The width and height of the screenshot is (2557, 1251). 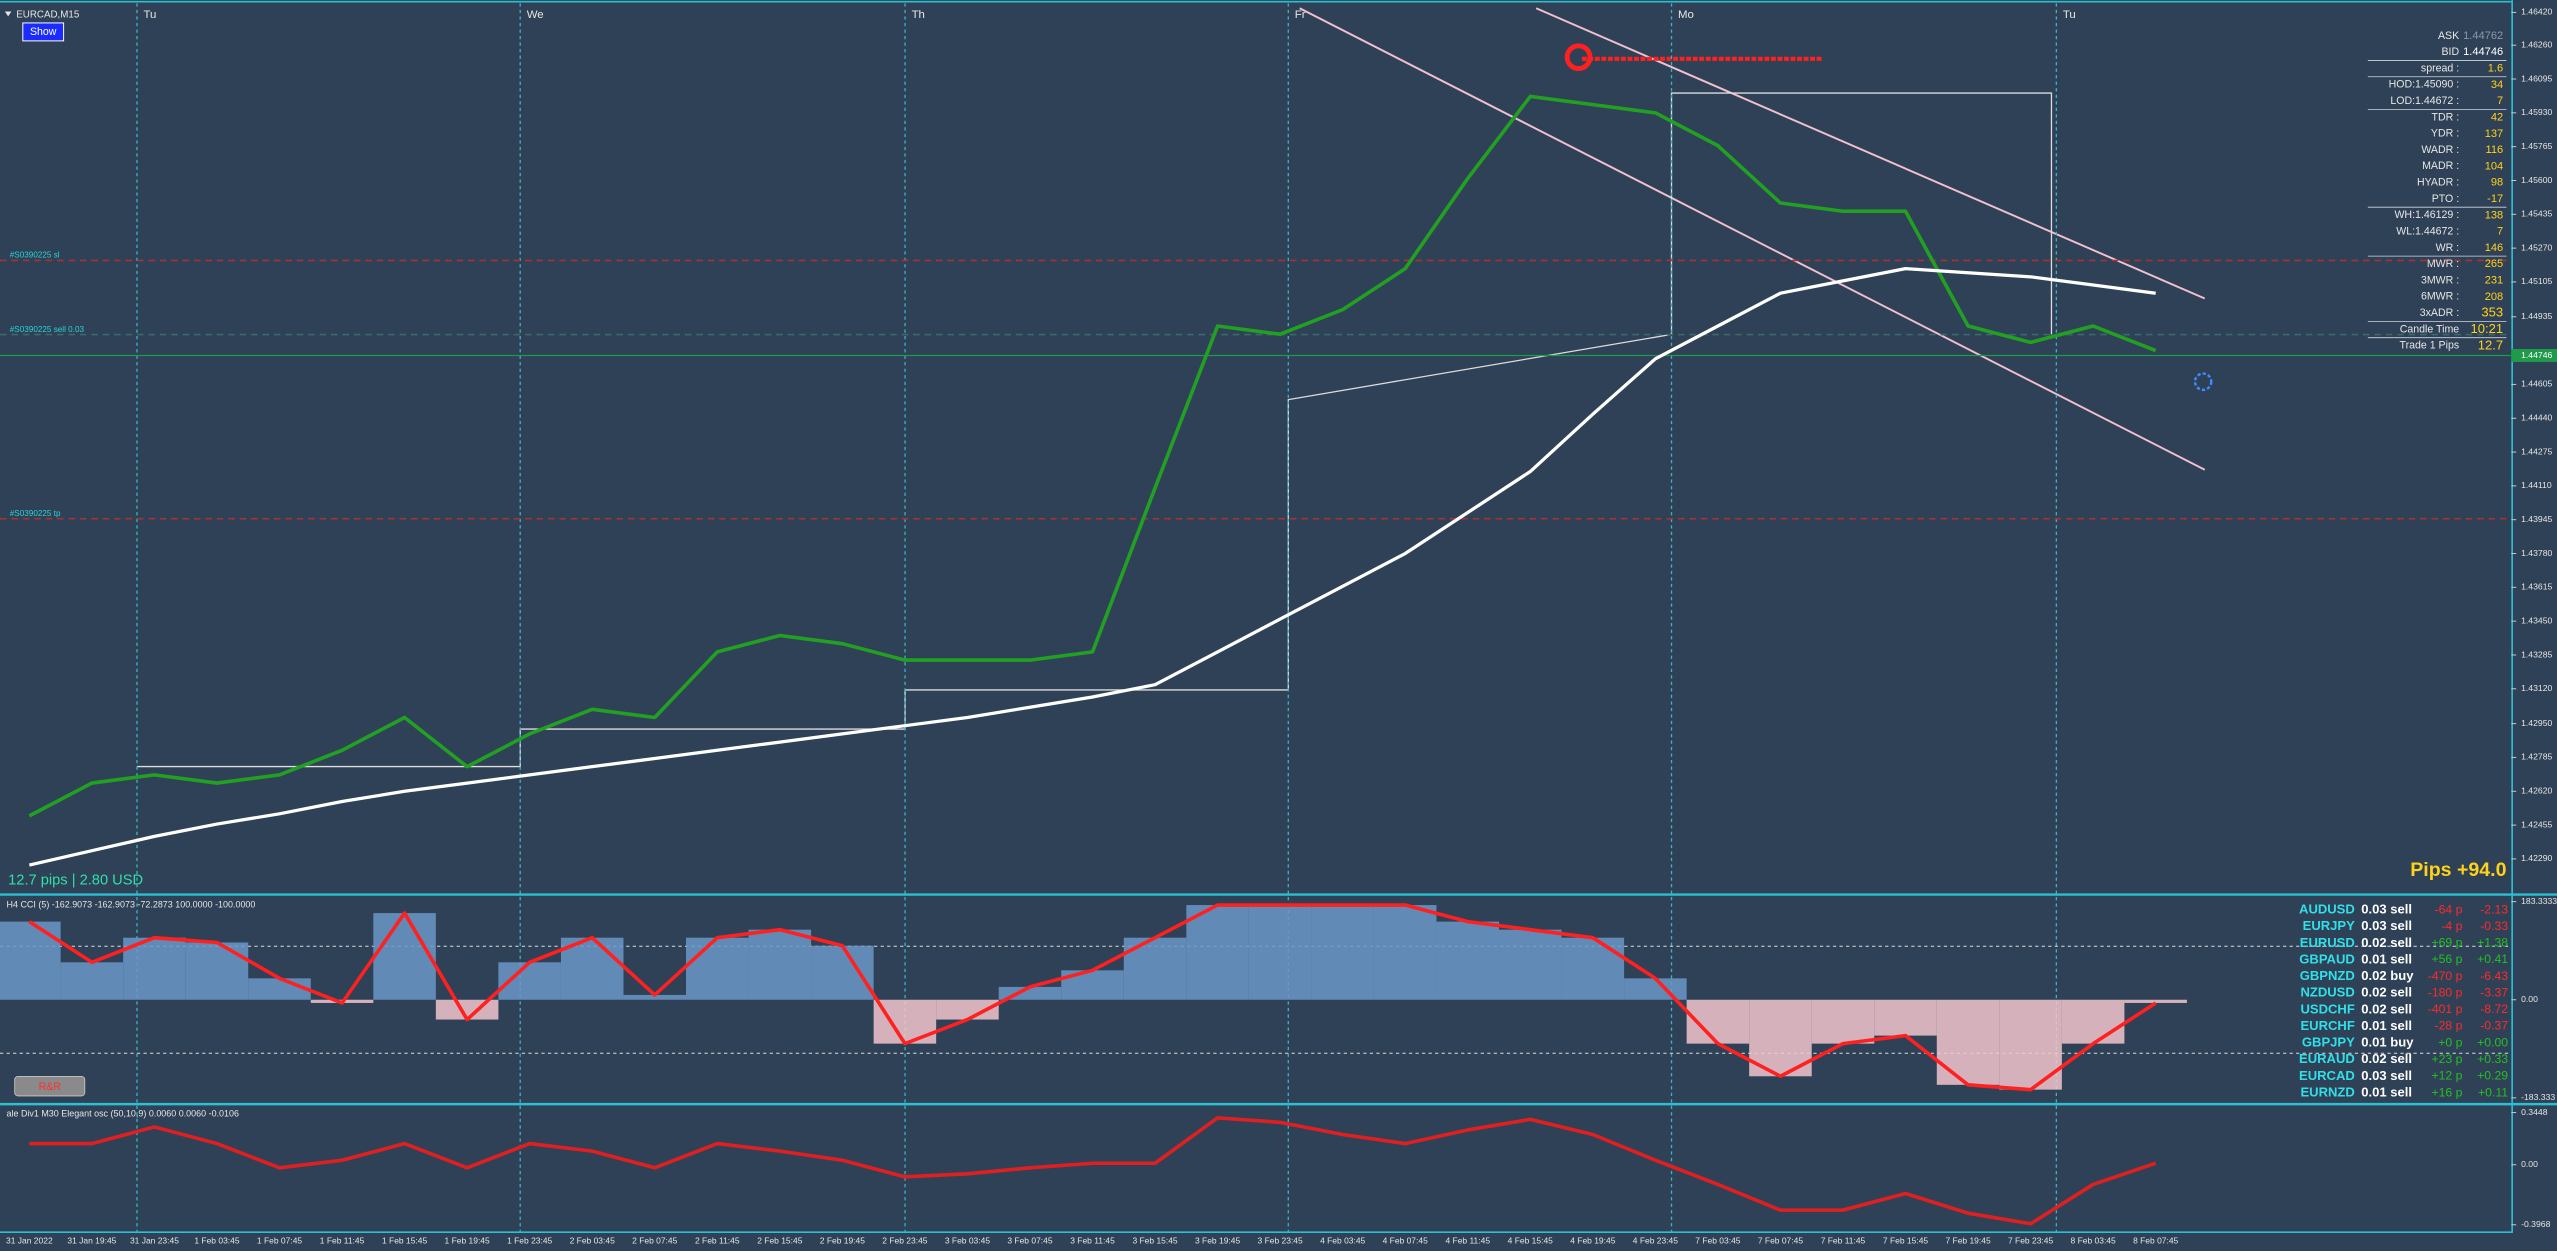 I want to click on info-value: 116, so click(x=2495, y=150).